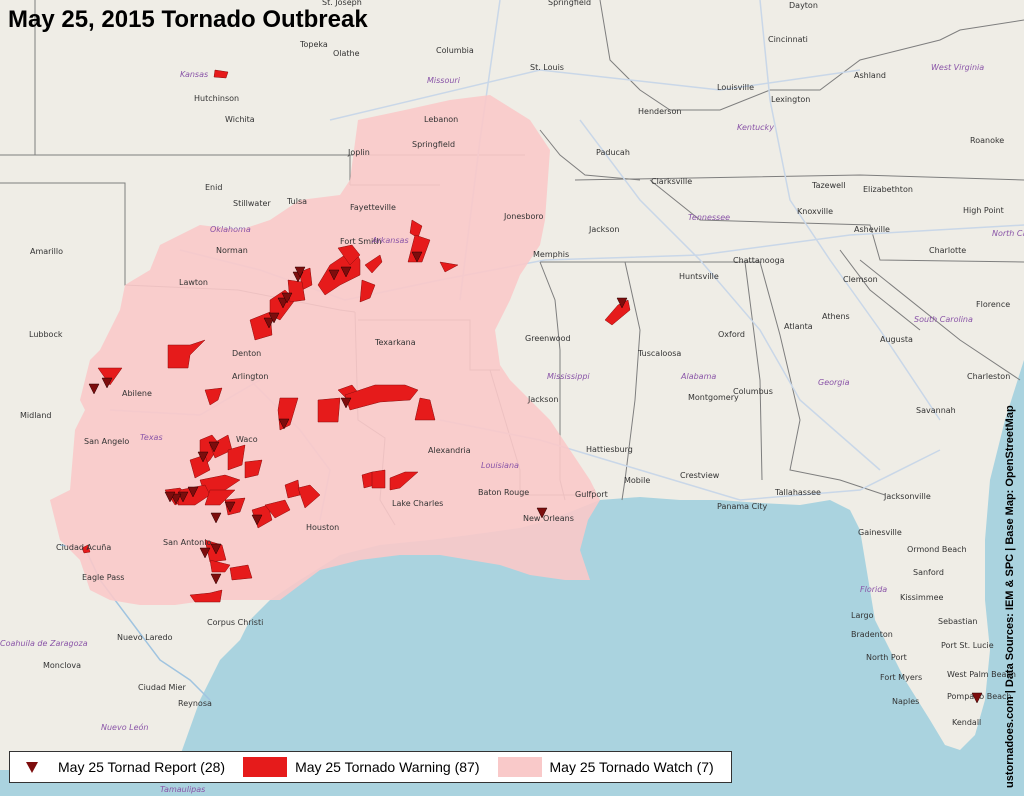 This screenshot has width=1024, height=796. I want to click on city-label: Memphis, so click(551, 254).